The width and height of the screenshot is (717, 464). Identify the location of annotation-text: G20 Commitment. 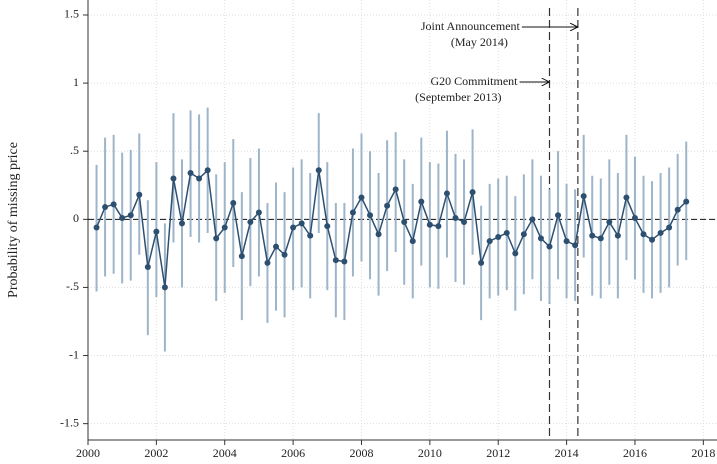
(474, 81).